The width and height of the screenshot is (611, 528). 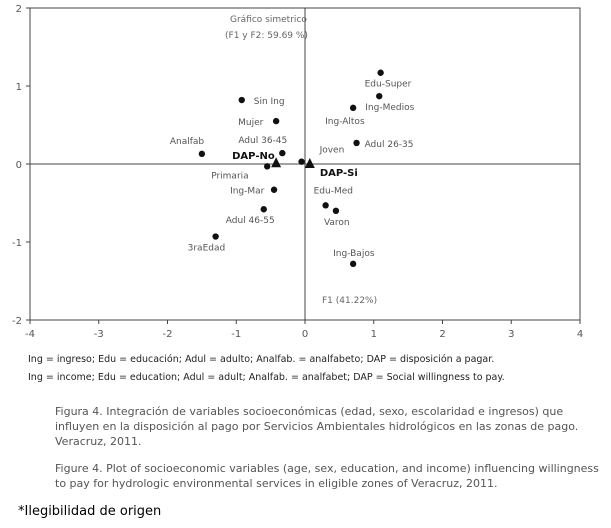 What do you see at coordinates (374, 334) in the screenshot?
I see `x-tick-label: 1` at bounding box center [374, 334].